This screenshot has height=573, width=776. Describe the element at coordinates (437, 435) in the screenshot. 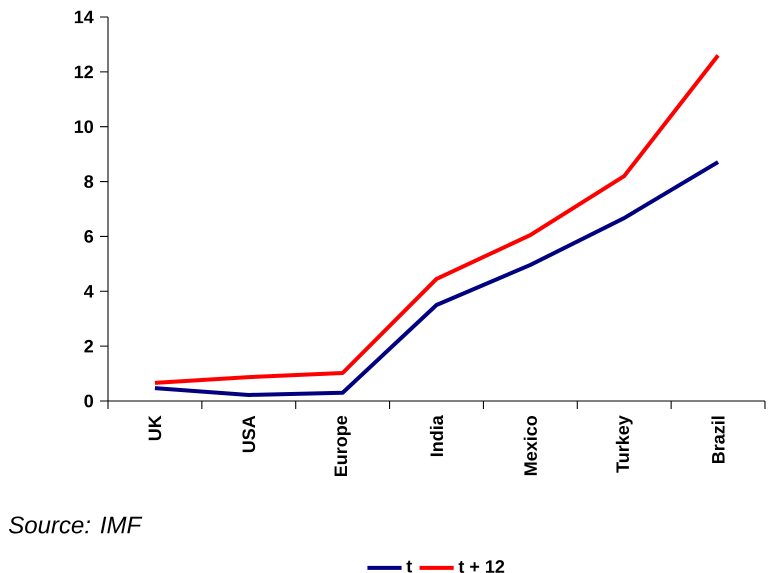

I see `x-tick-label: India` at that location.